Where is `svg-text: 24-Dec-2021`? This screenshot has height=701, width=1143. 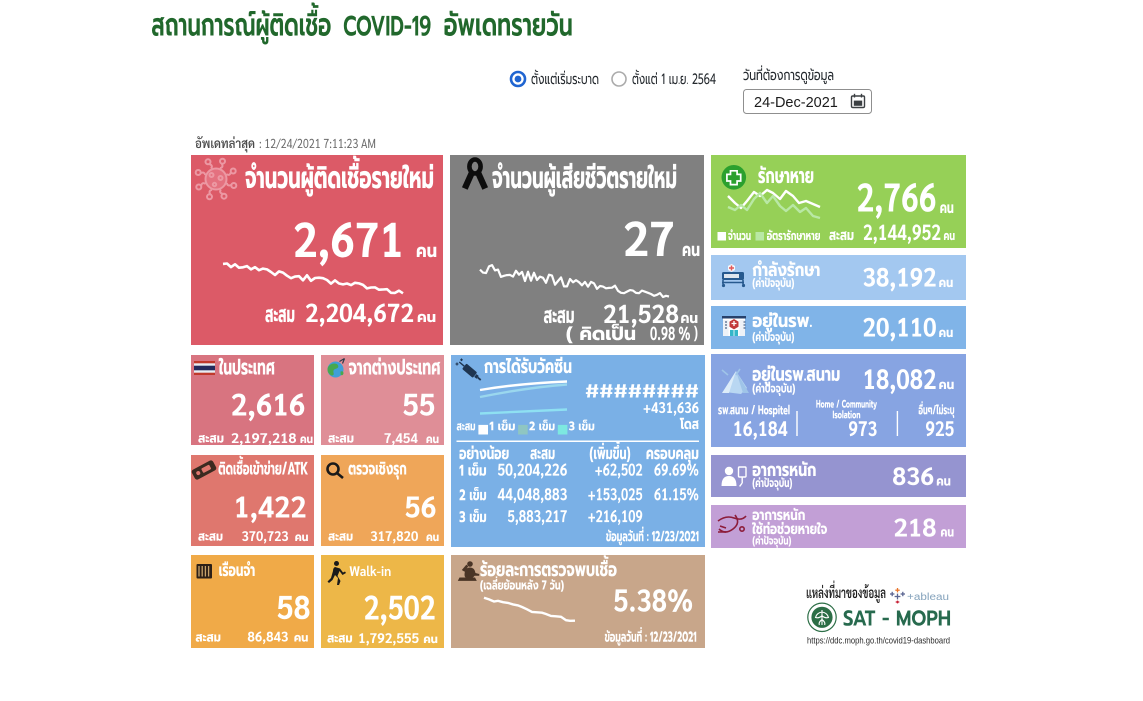 svg-text: 24-Dec-2021 is located at coordinates (796, 103).